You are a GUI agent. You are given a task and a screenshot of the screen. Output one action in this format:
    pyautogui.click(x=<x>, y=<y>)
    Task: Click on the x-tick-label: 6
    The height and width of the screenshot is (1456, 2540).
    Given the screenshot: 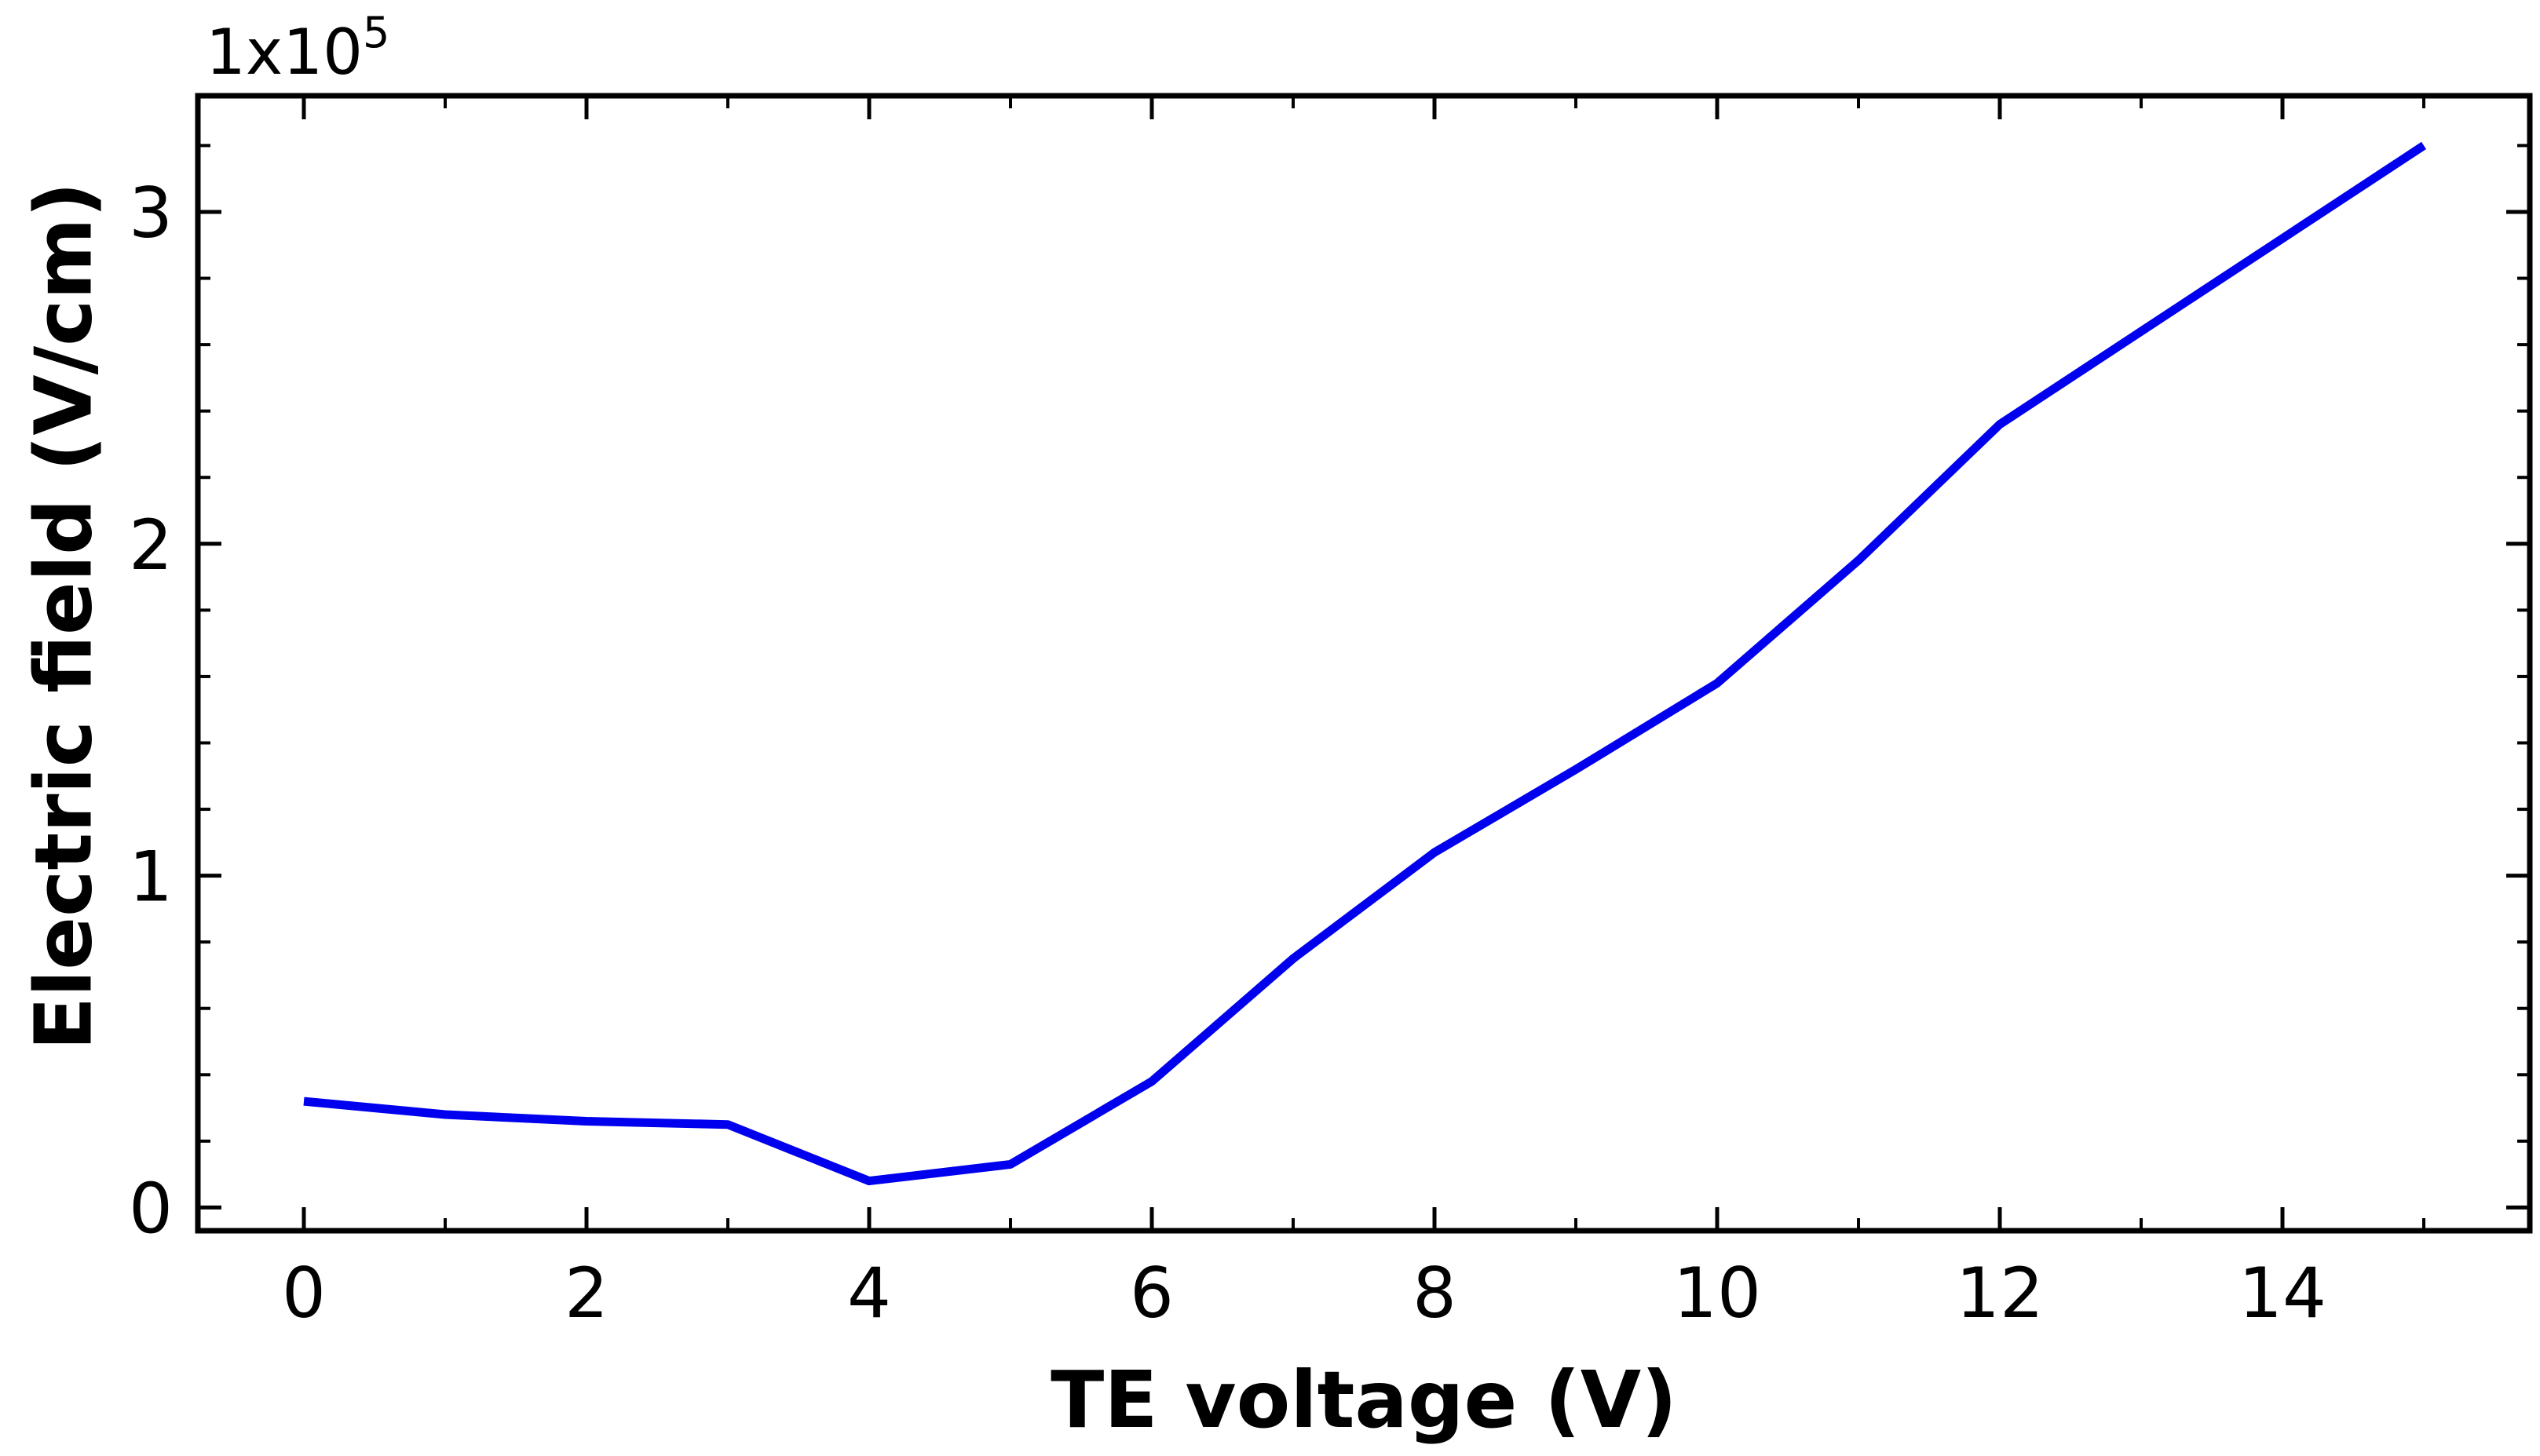 What is the action you would take?
    pyautogui.click(x=1152, y=1293)
    